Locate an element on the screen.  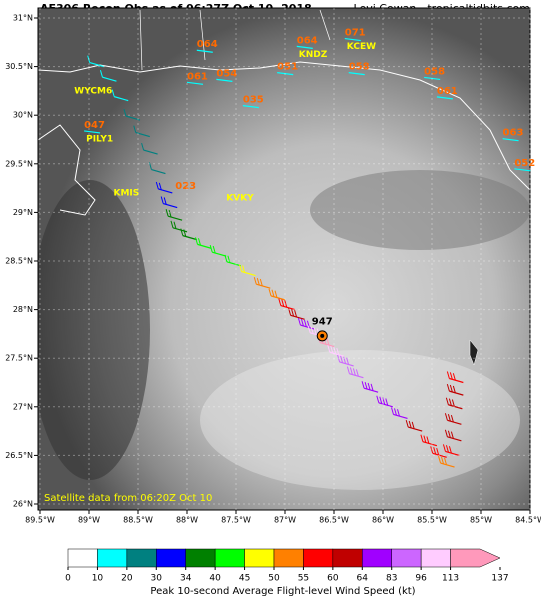
y-tick-label: 30°N is located at coordinates (23, 115).